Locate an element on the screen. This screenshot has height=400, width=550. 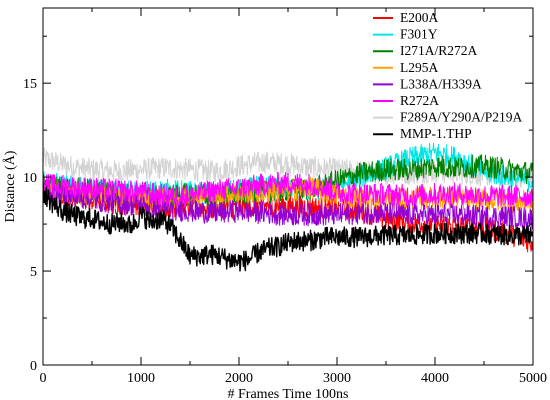
series-line-f289a-y290a-p219a is located at coordinates (288, 167).